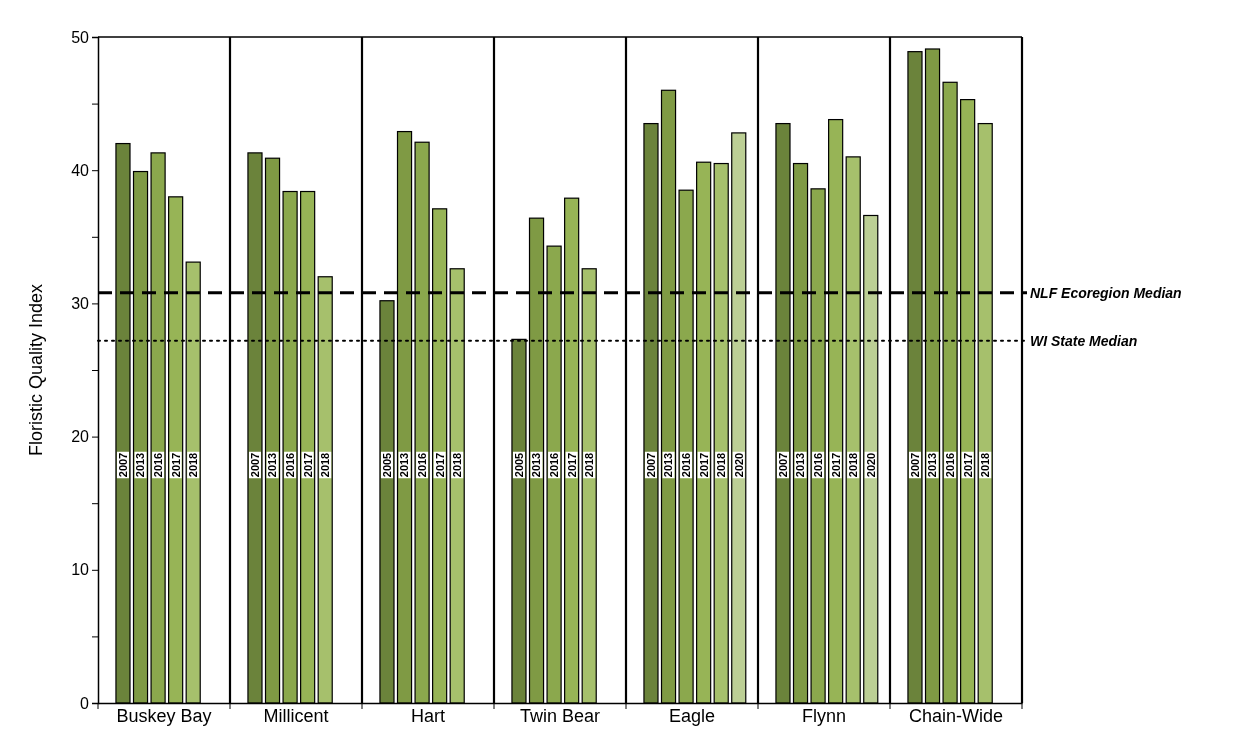 This screenshot has height=746, width=1235. I want to click on y-tick-label: 40, so click(80, 170).